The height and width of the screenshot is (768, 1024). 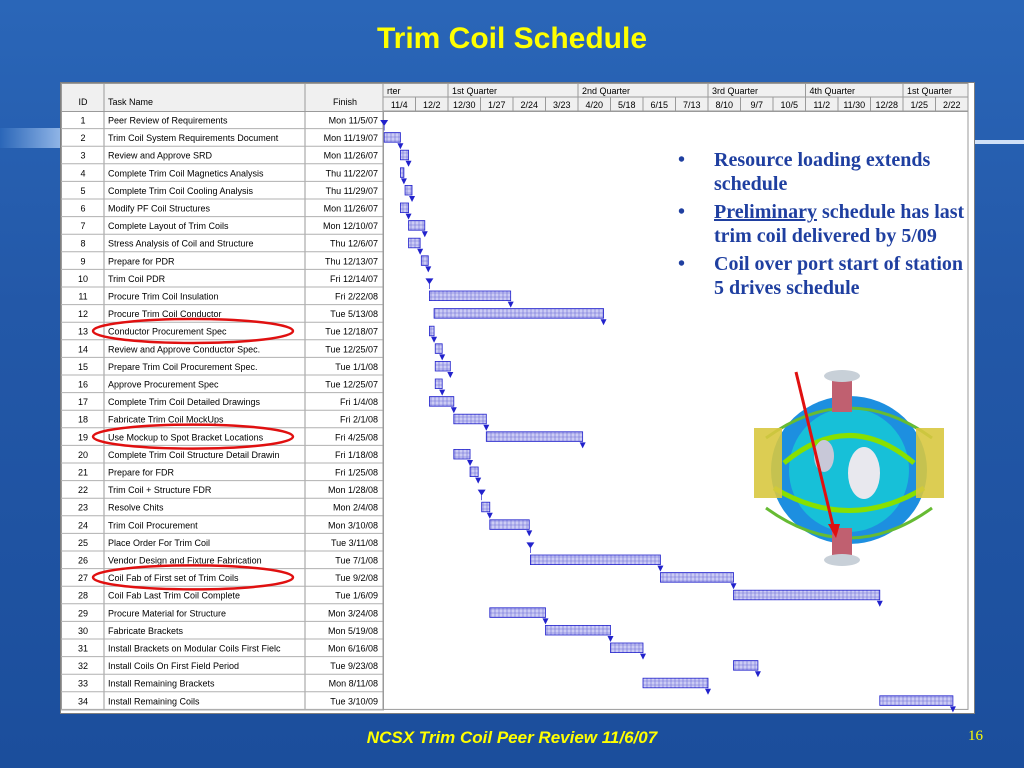 I want to click on row-finish: Tue 1/1/08, so click(x=356, y=367).